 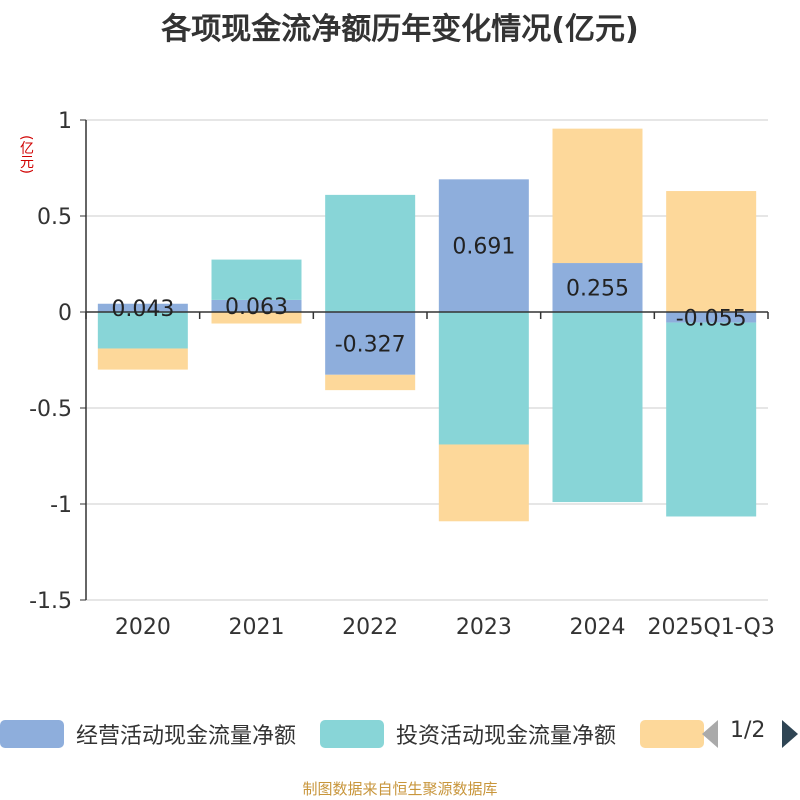 What do you see at coordinates (710, 734) in the screenshot?
I see `legend-prev-page-icon` at bounding box center [710, 734].